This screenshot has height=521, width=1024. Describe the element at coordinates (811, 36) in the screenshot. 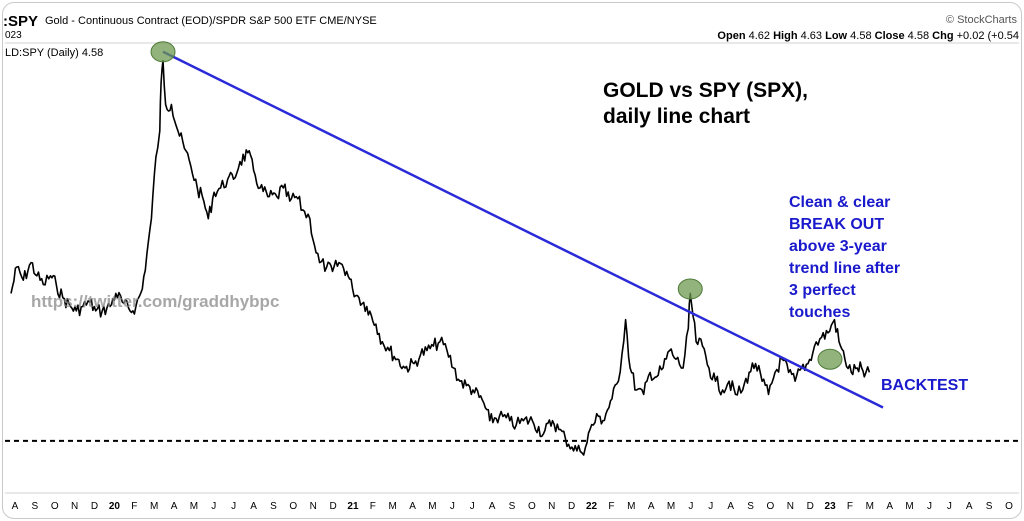

I see `high-value: 4.63` at that location.